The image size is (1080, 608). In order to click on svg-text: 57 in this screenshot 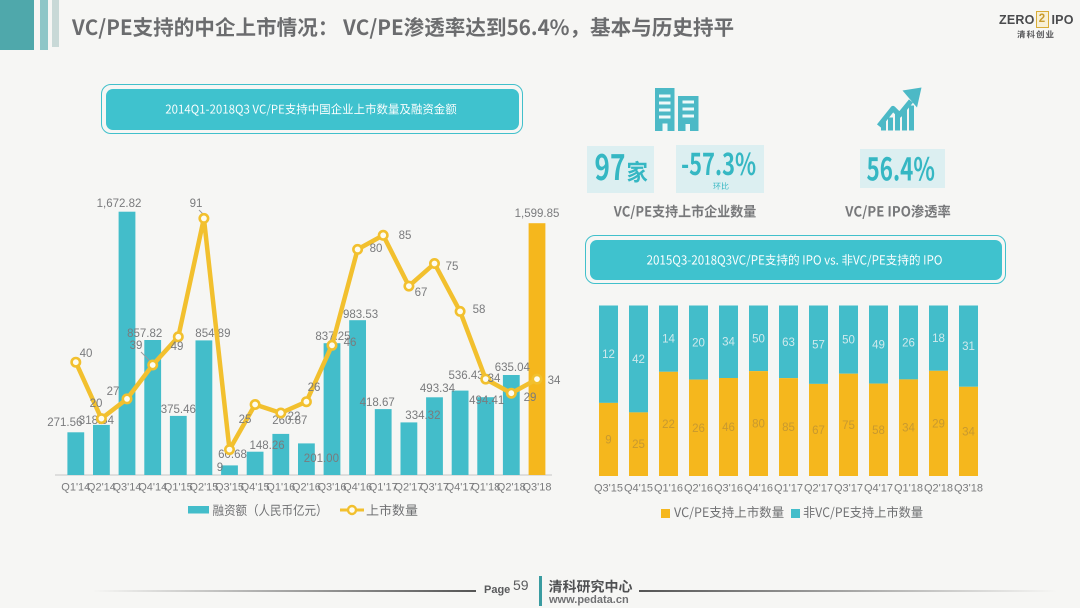, I will do `click(818, 346)`.